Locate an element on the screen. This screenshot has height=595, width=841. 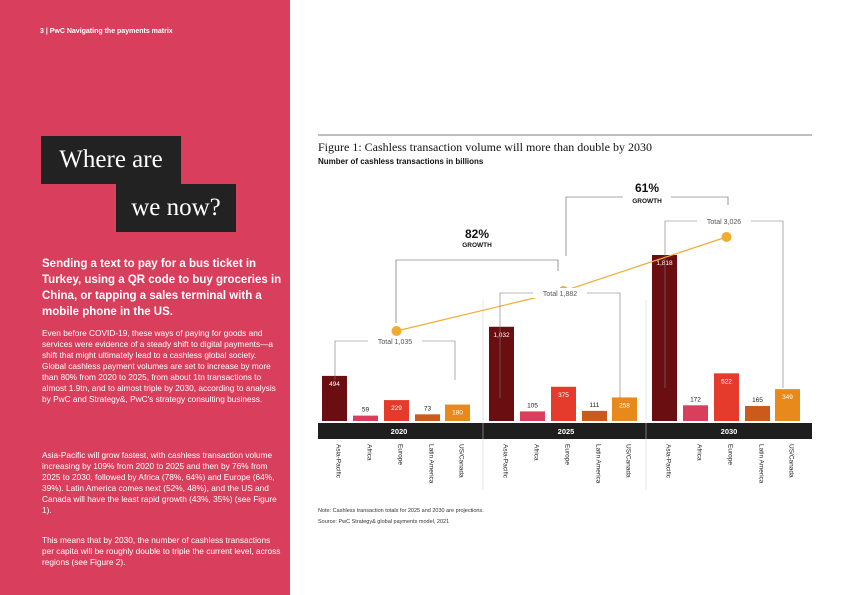
year-axis-strip is located at coordinates (565, 431).